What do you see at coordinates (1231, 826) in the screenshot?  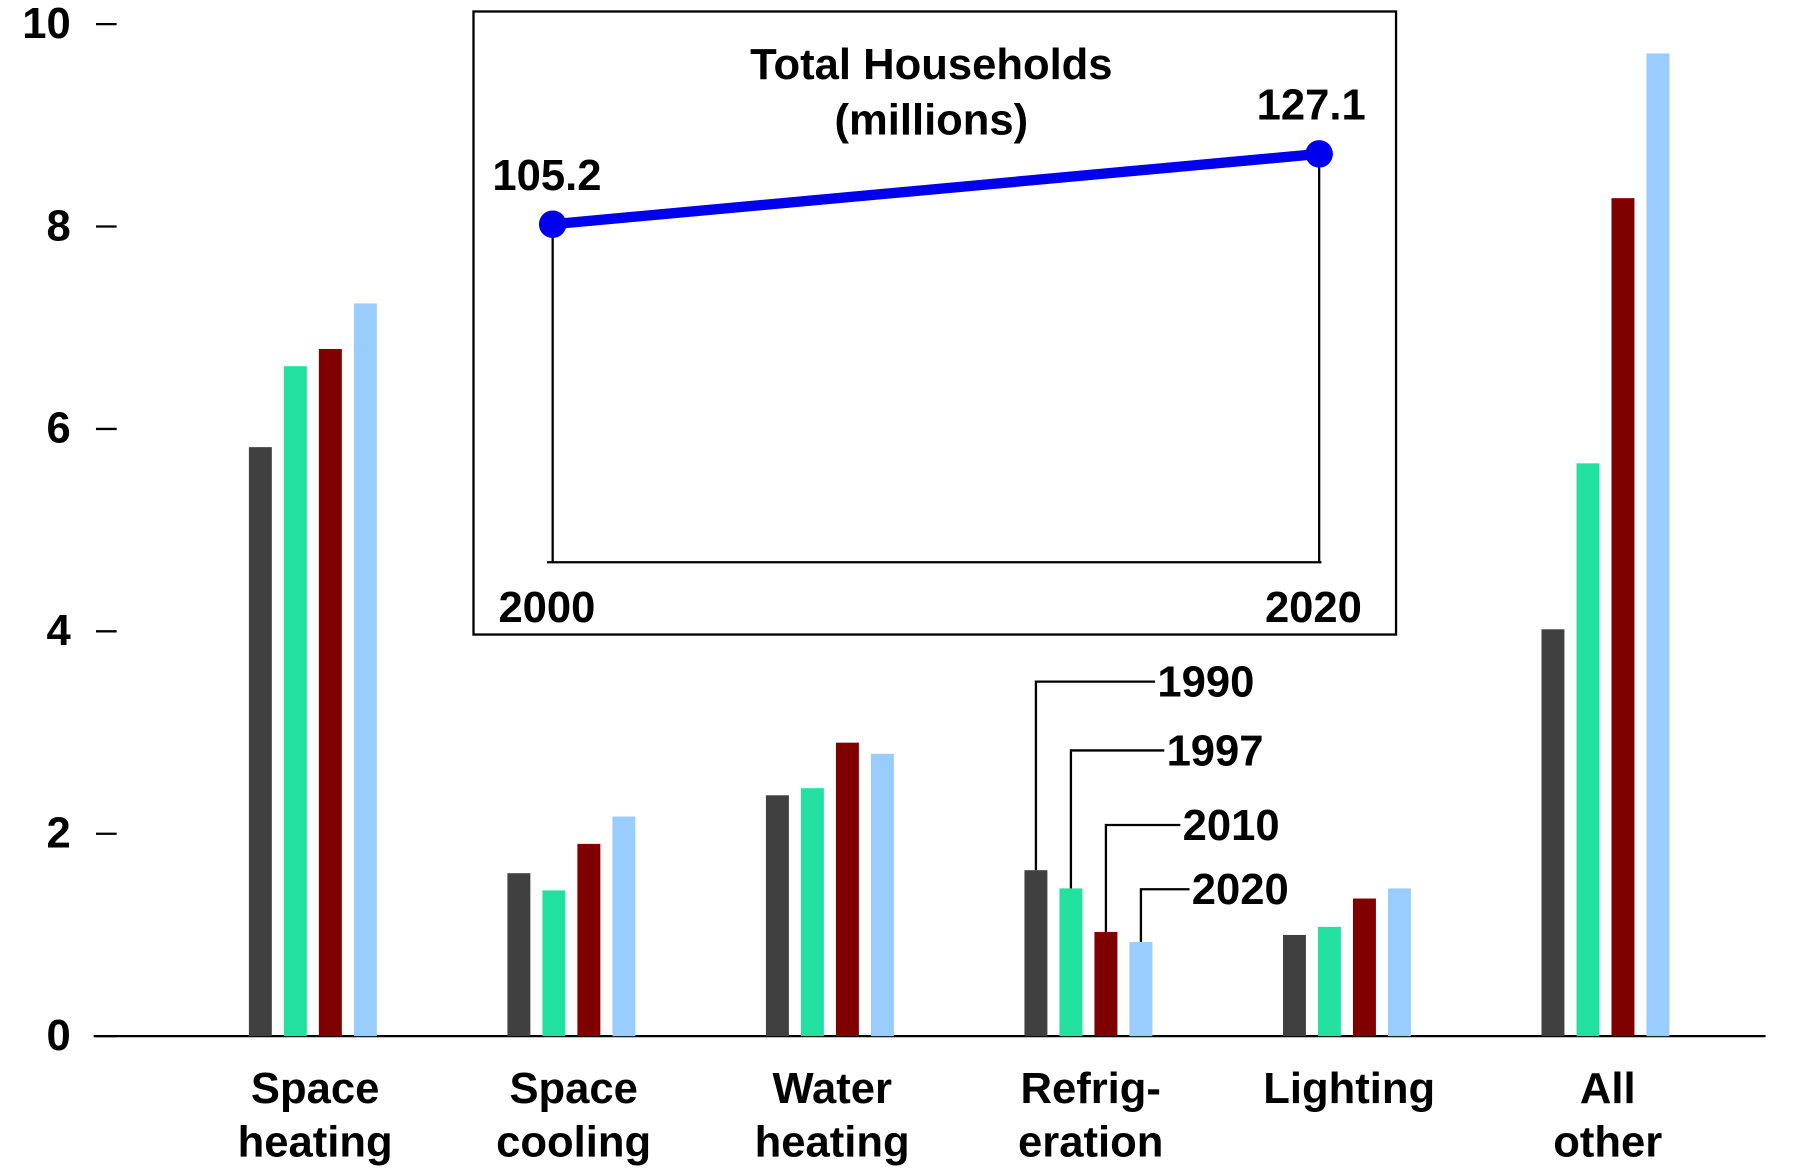 I see `legend-label: 2010` at bounding box center [1231, 826].